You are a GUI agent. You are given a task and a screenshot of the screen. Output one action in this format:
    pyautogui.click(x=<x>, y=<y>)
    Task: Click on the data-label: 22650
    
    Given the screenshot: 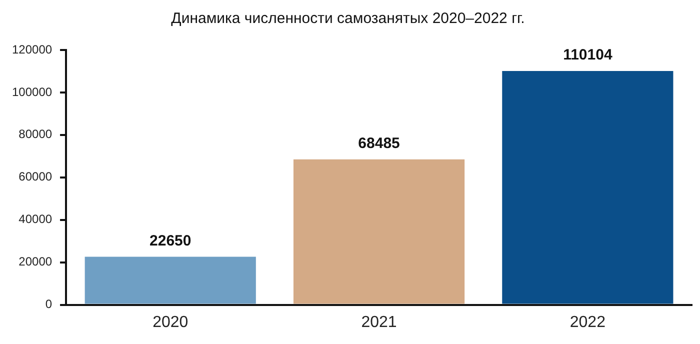 What is the action you would take?
    pyautogui.click(x=171, y=241)
    